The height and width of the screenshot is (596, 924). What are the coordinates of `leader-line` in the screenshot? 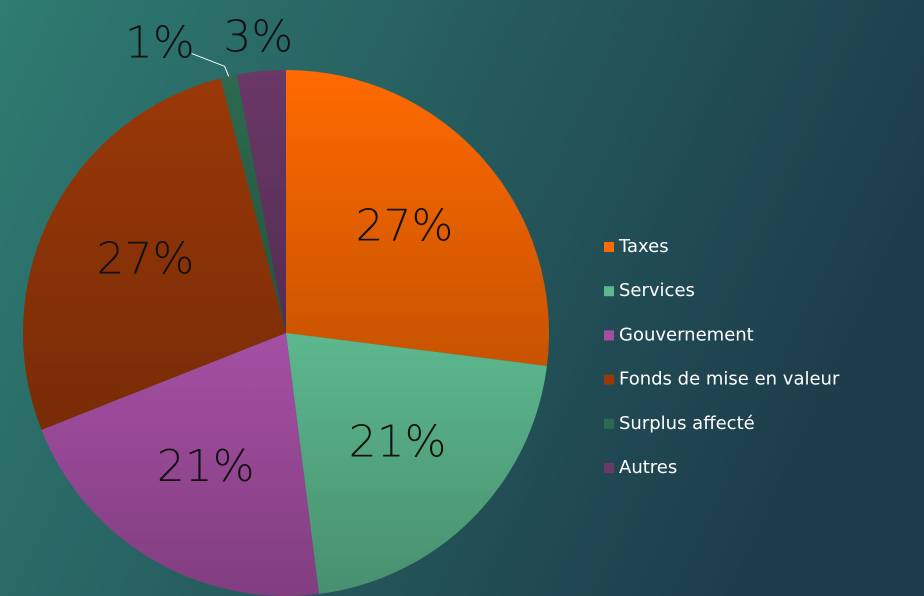 It's located at (210, 65).